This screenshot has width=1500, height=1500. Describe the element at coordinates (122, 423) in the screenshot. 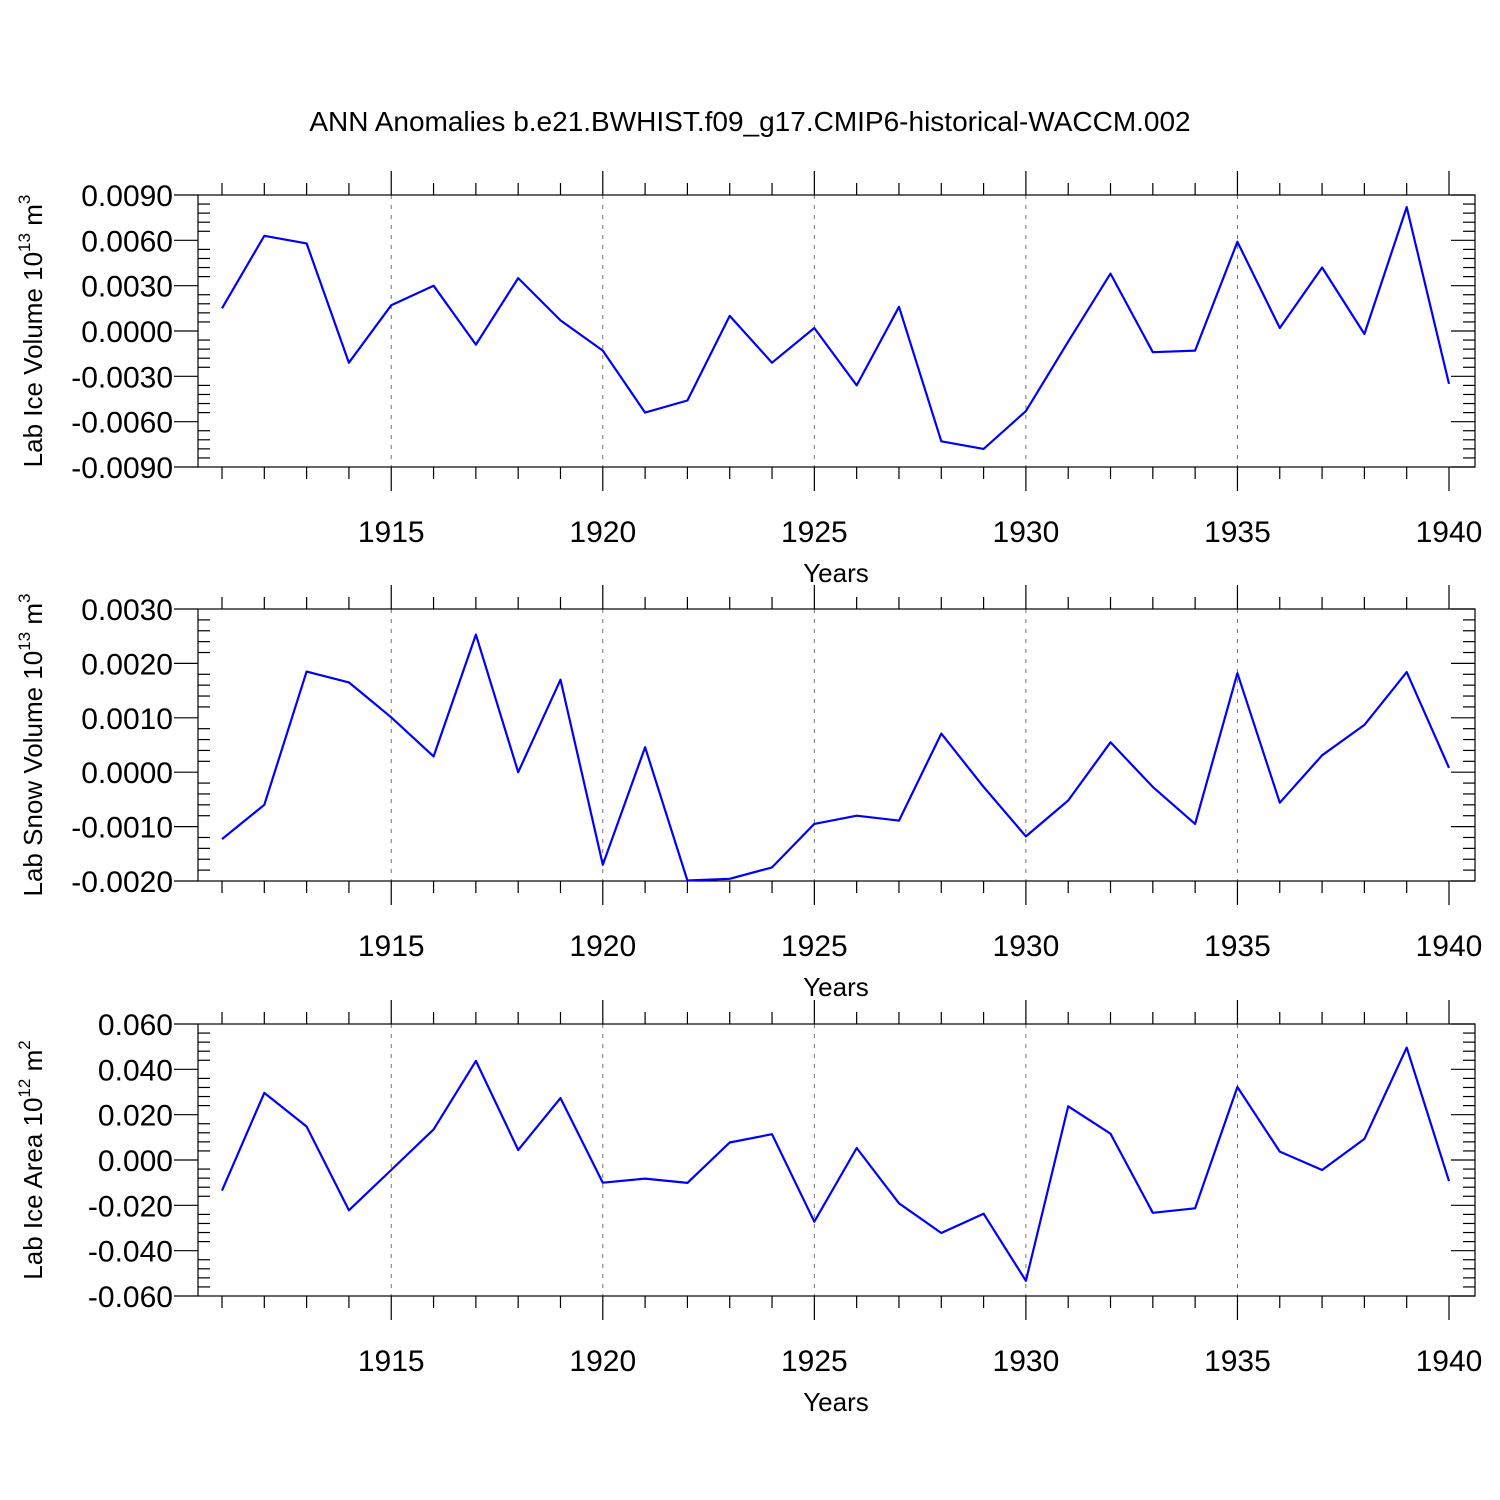

I see `y-tick-label: -0.0060` at that location.